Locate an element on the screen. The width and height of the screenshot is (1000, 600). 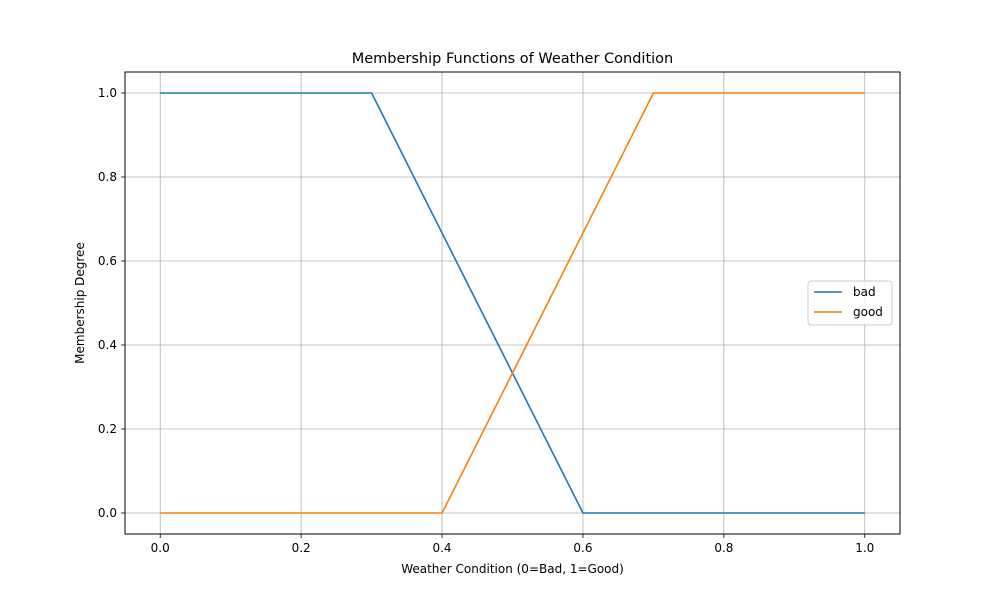
x-tick-label: 0.0 is located at coordinates (160, 548).